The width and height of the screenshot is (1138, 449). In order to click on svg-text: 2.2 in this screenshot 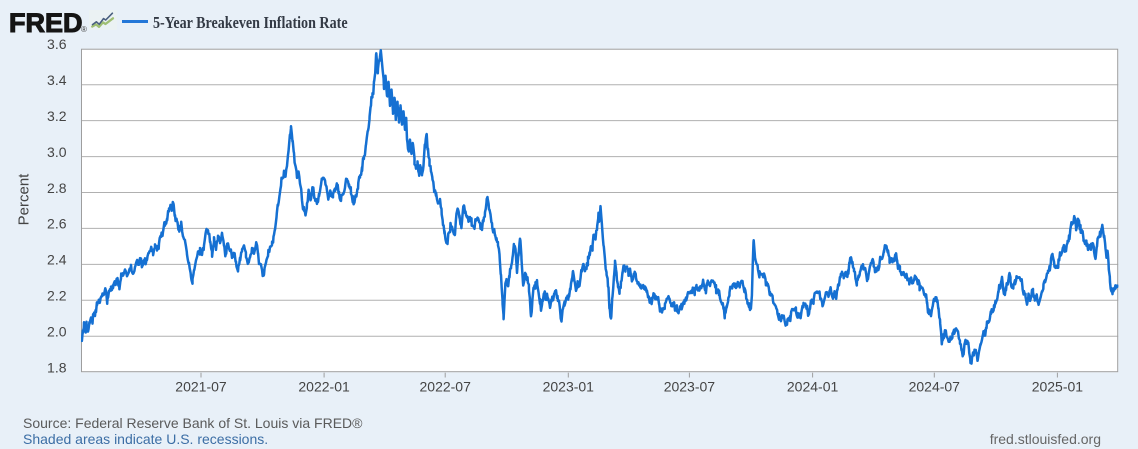, I will do `click(57, 296)`.